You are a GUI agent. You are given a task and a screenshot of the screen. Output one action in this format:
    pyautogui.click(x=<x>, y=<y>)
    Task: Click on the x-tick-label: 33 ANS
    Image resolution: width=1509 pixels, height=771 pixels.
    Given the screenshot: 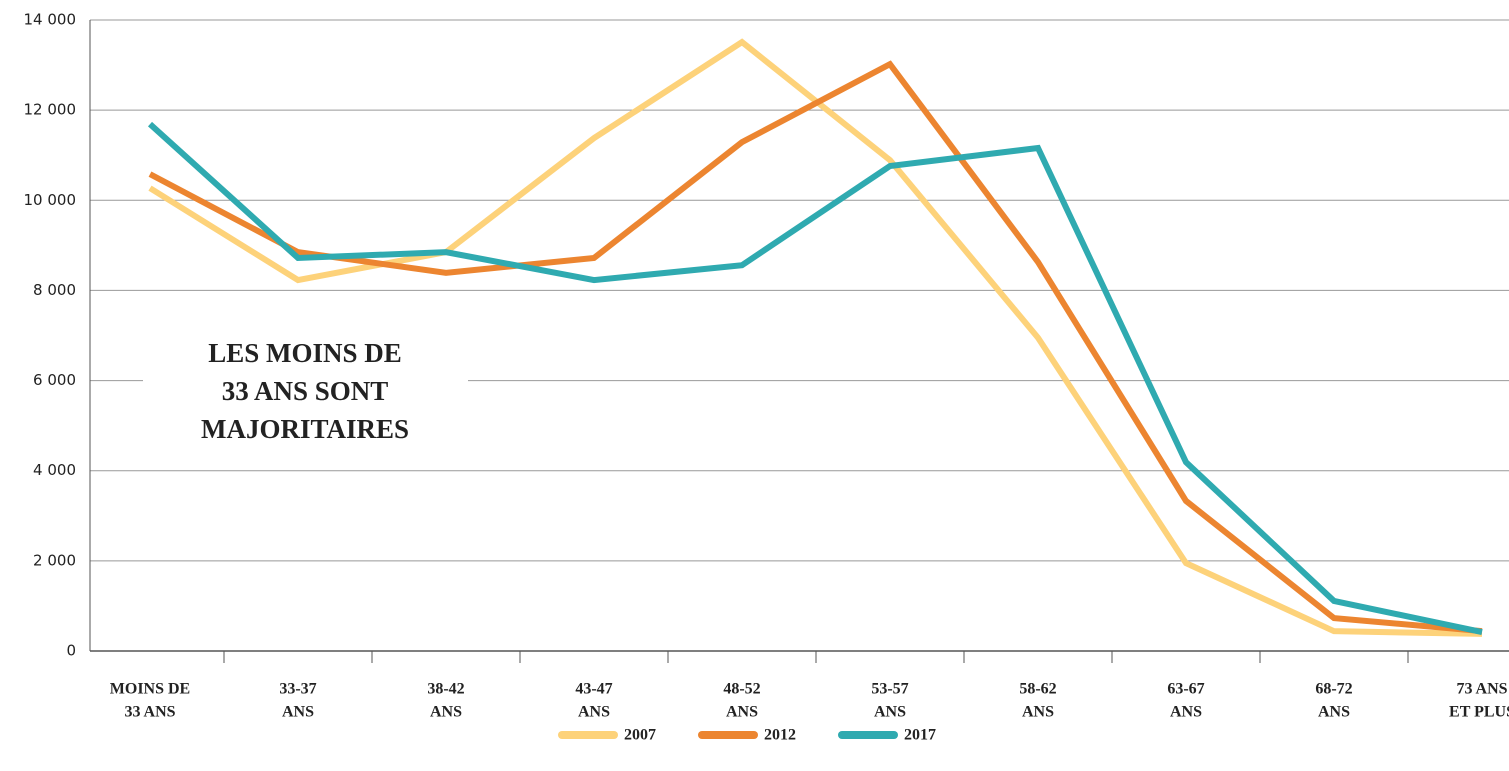 What is the action you would take?
    pyautogui.click(x=149, y=712)
    